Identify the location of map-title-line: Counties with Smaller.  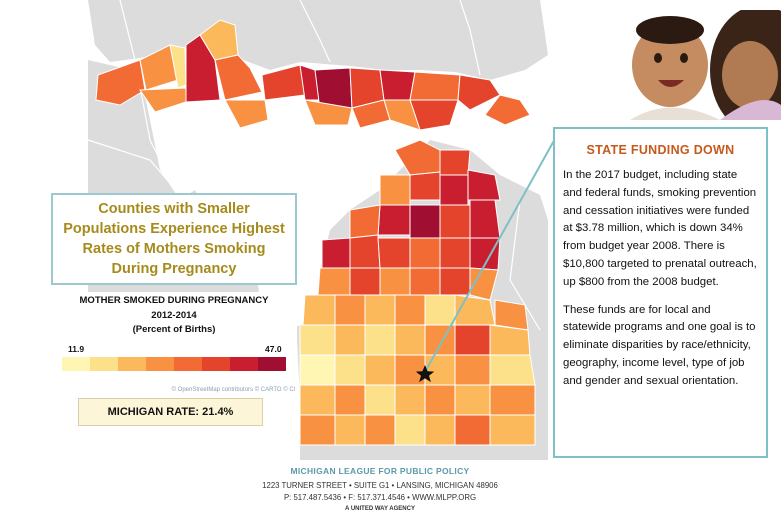
(174, 209).